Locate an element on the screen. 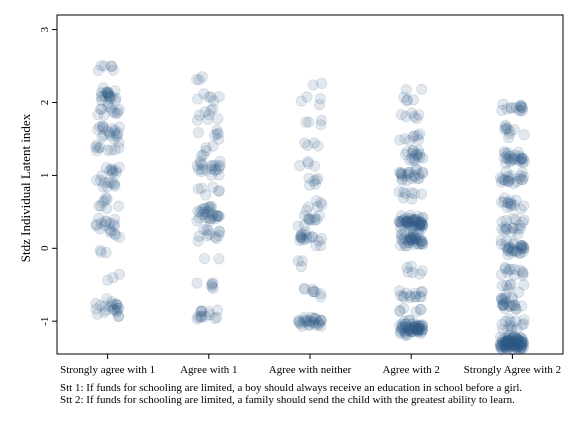 The image size is (584, 425). y-tick-label: 2 is located at coordinates (45, 103).